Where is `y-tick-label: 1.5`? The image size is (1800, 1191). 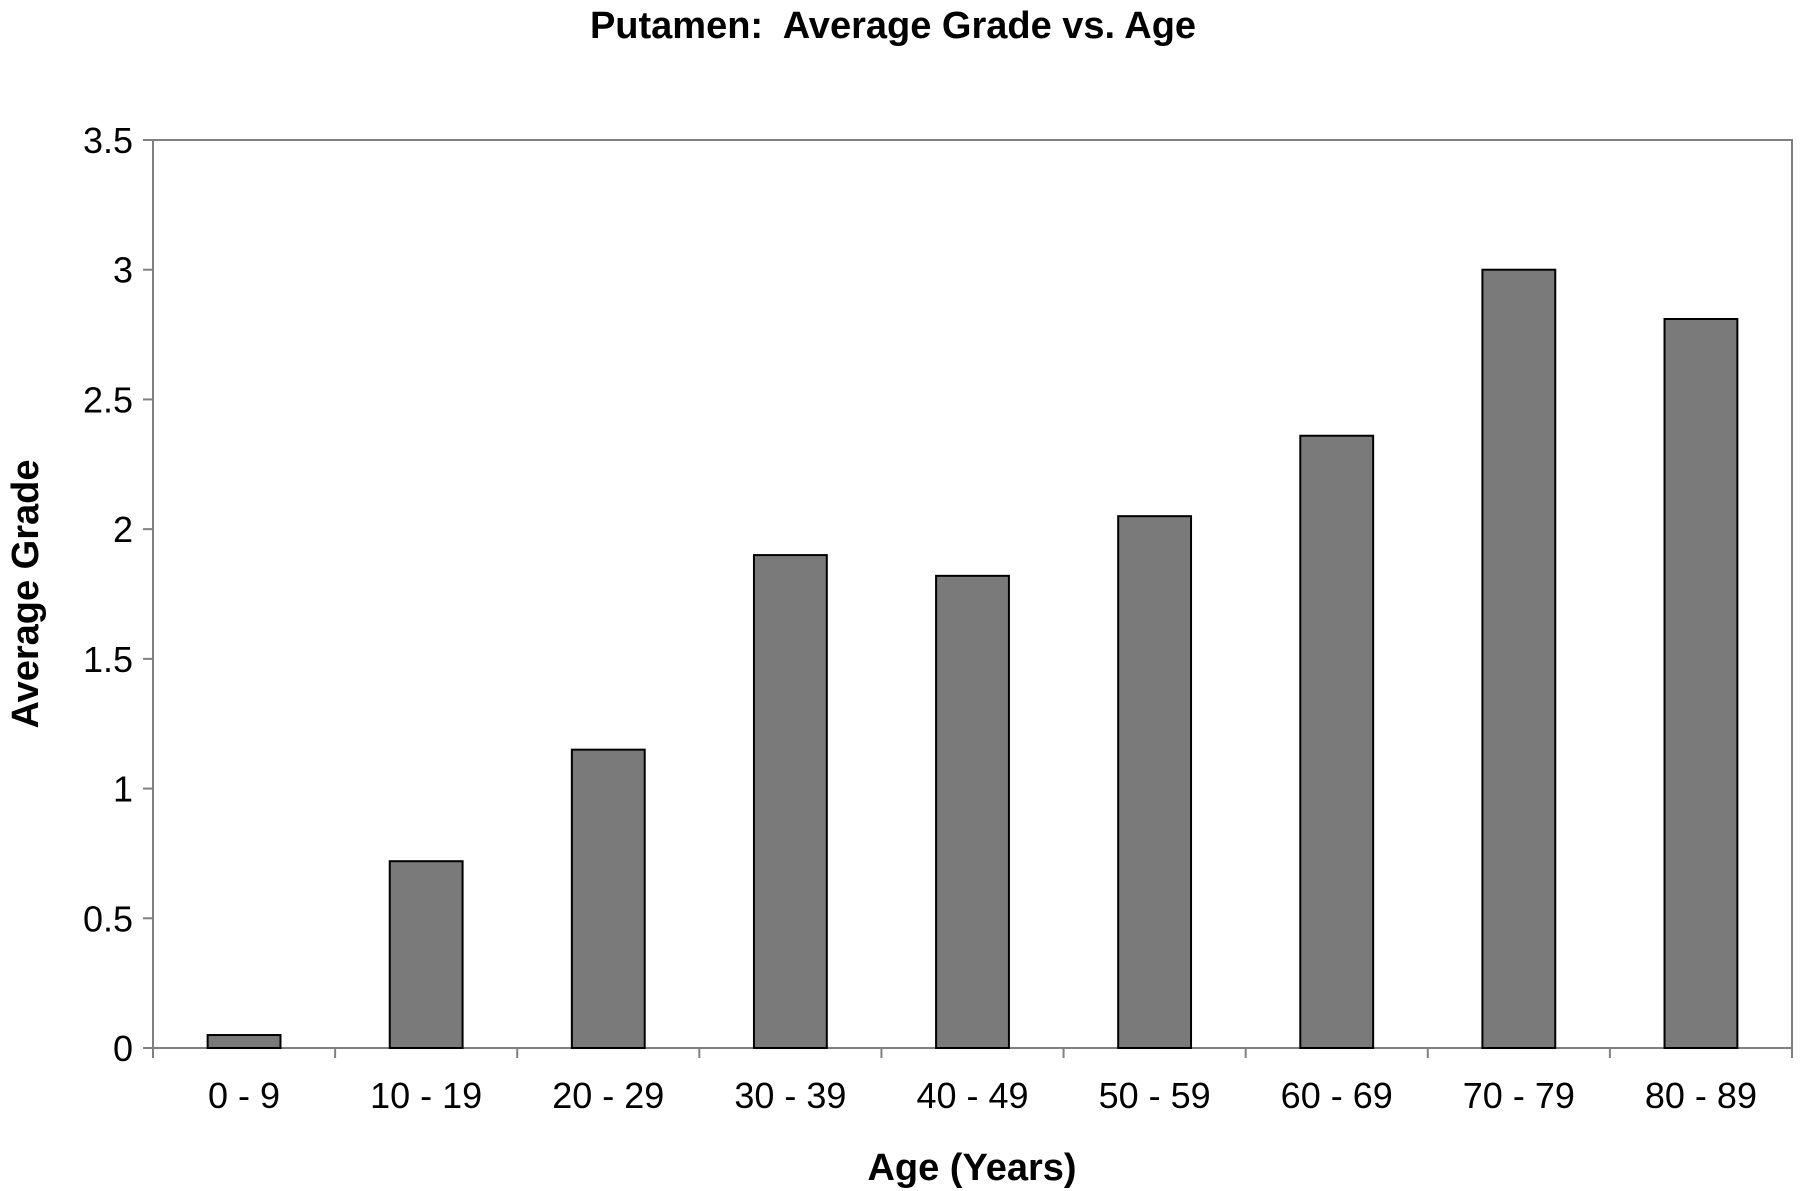 y-tick-label: 1.5 is located at coordinates (108, 659).